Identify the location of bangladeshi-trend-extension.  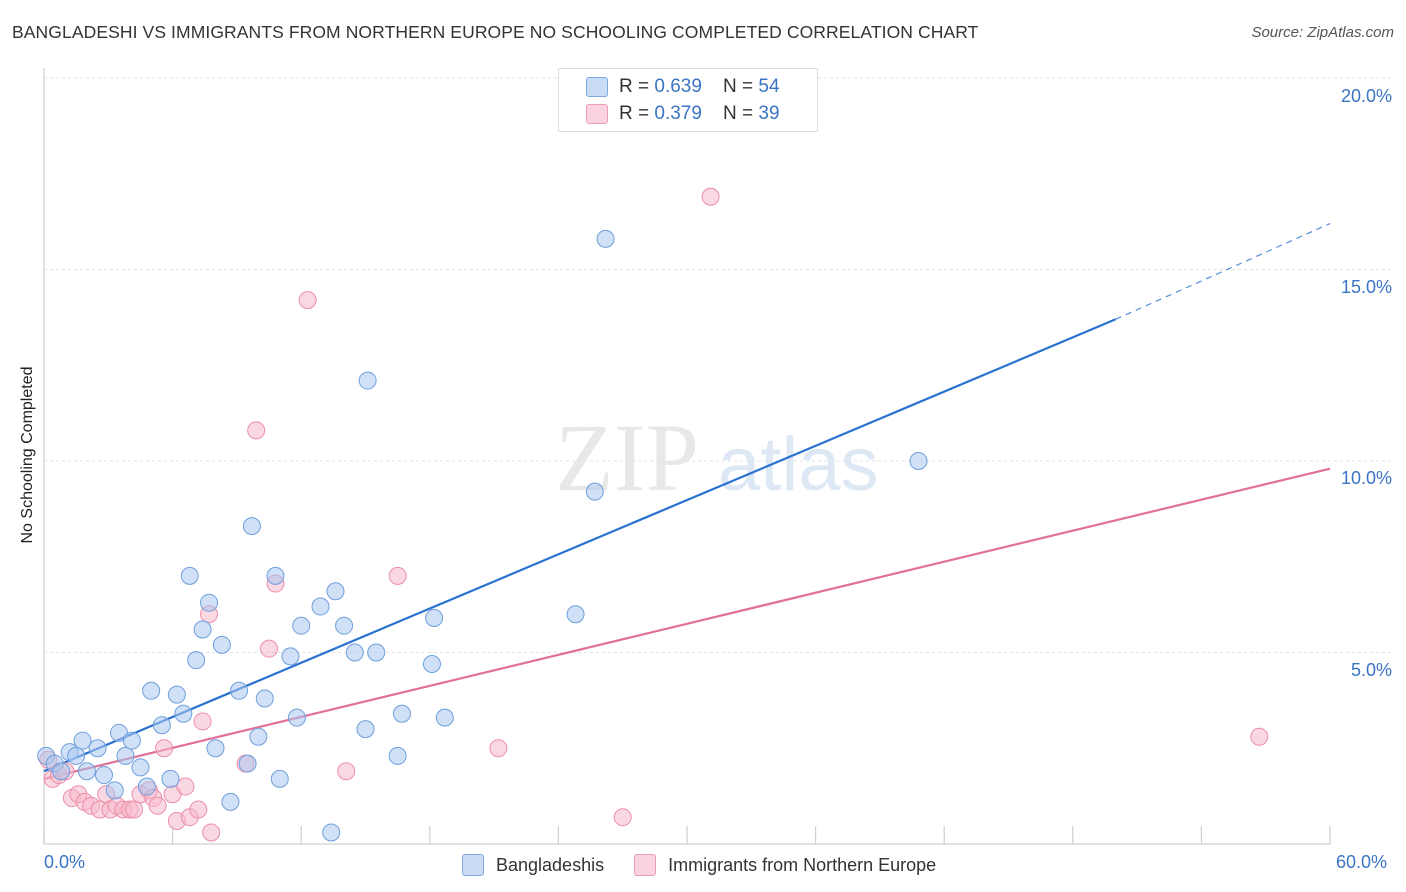
(1223, 271).